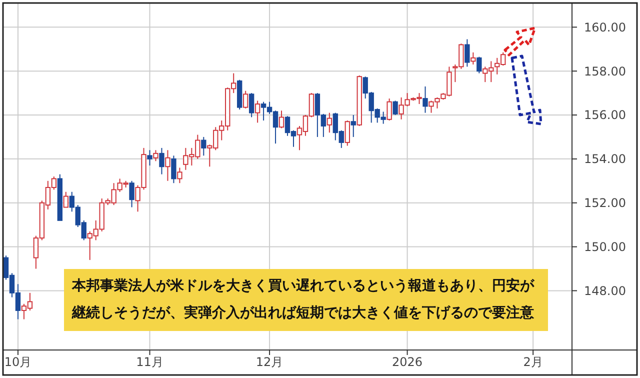 The width and height of the screenshot is (640, 378). I want to click on annotation: 本邦事業法人が米ドルを大きく買い遅れているという報道もあり、円安が継続しそうだが、実弾介入が出れば短期では大きく値を下げるので要注意, so click(306, 300).